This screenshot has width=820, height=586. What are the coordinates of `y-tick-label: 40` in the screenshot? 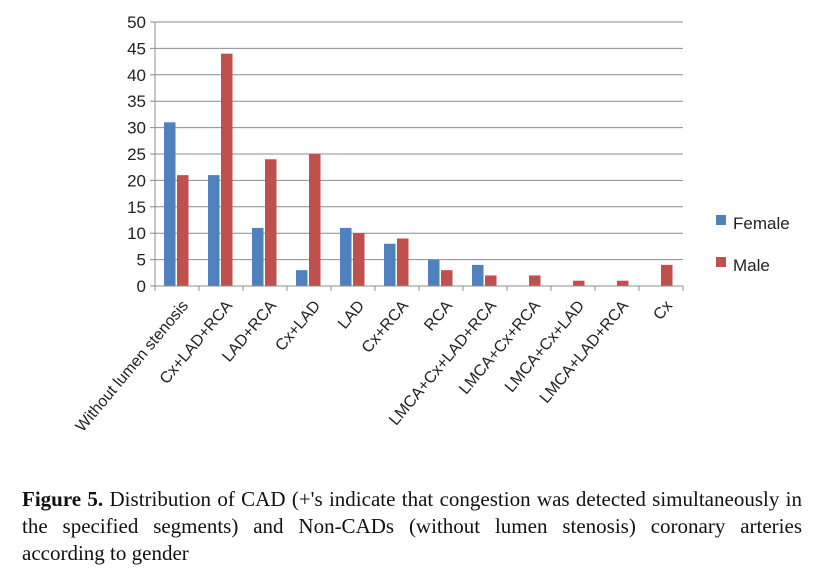 It's located at (136, 75).